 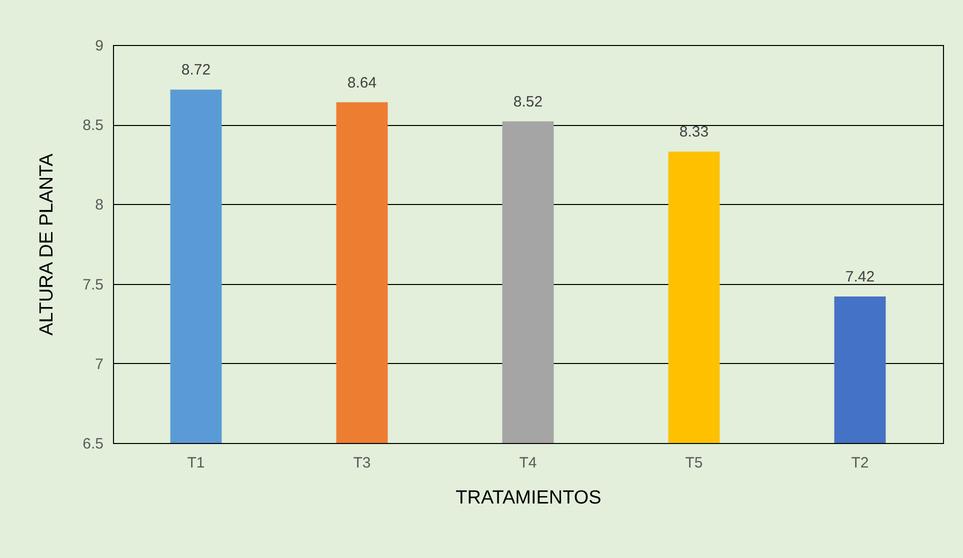 What do you see at coordinates (196, 70) in the screenshot?
I see `data-label: 8.72` at bounding box center [196, 70].